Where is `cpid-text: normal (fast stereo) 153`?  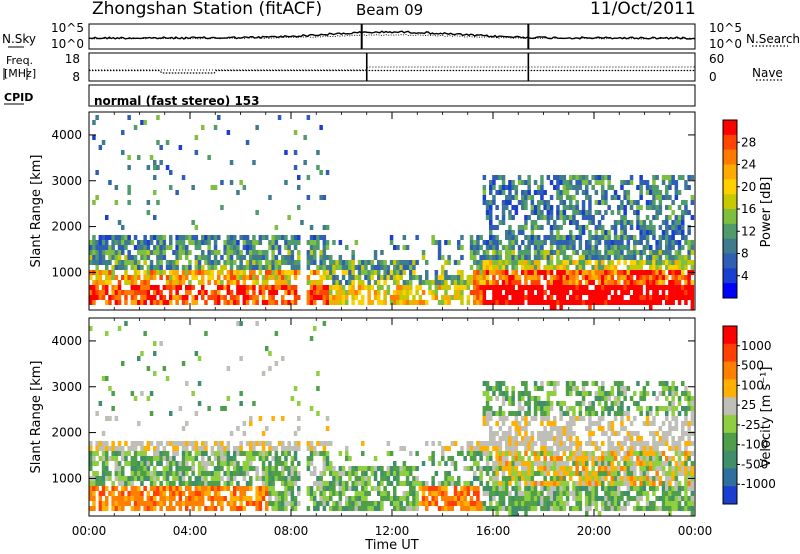 cpid-text: normal (fast stereo) 153 is located at coordinates (177, 101).